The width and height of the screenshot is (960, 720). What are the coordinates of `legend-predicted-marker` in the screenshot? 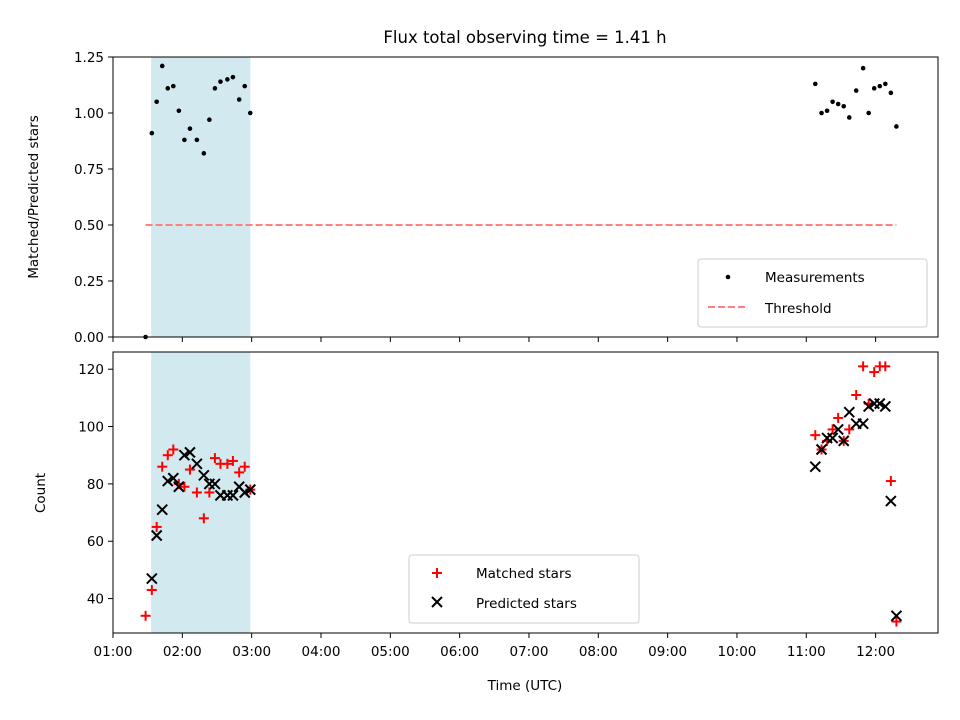 It's located at (437, 602).